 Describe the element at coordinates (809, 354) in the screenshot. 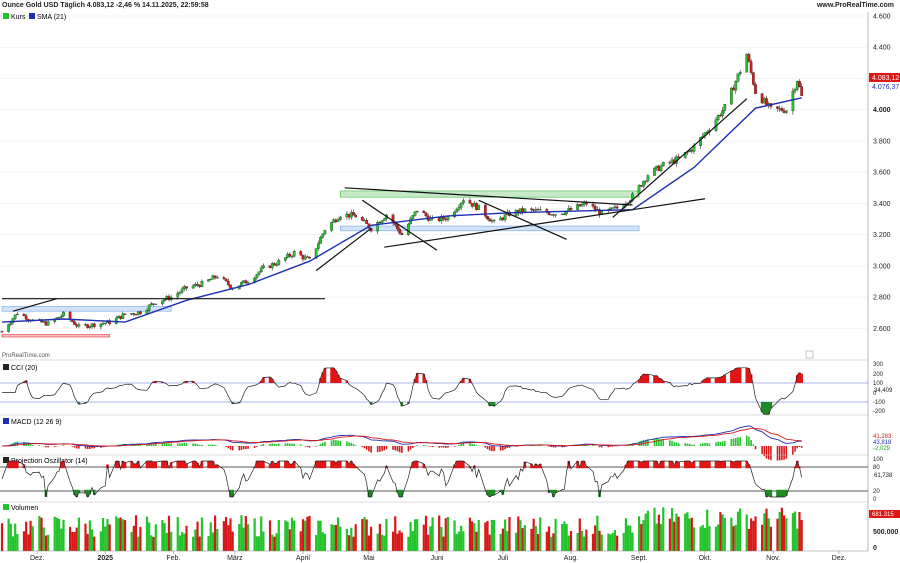

I see `scroll-toggle` at that location.